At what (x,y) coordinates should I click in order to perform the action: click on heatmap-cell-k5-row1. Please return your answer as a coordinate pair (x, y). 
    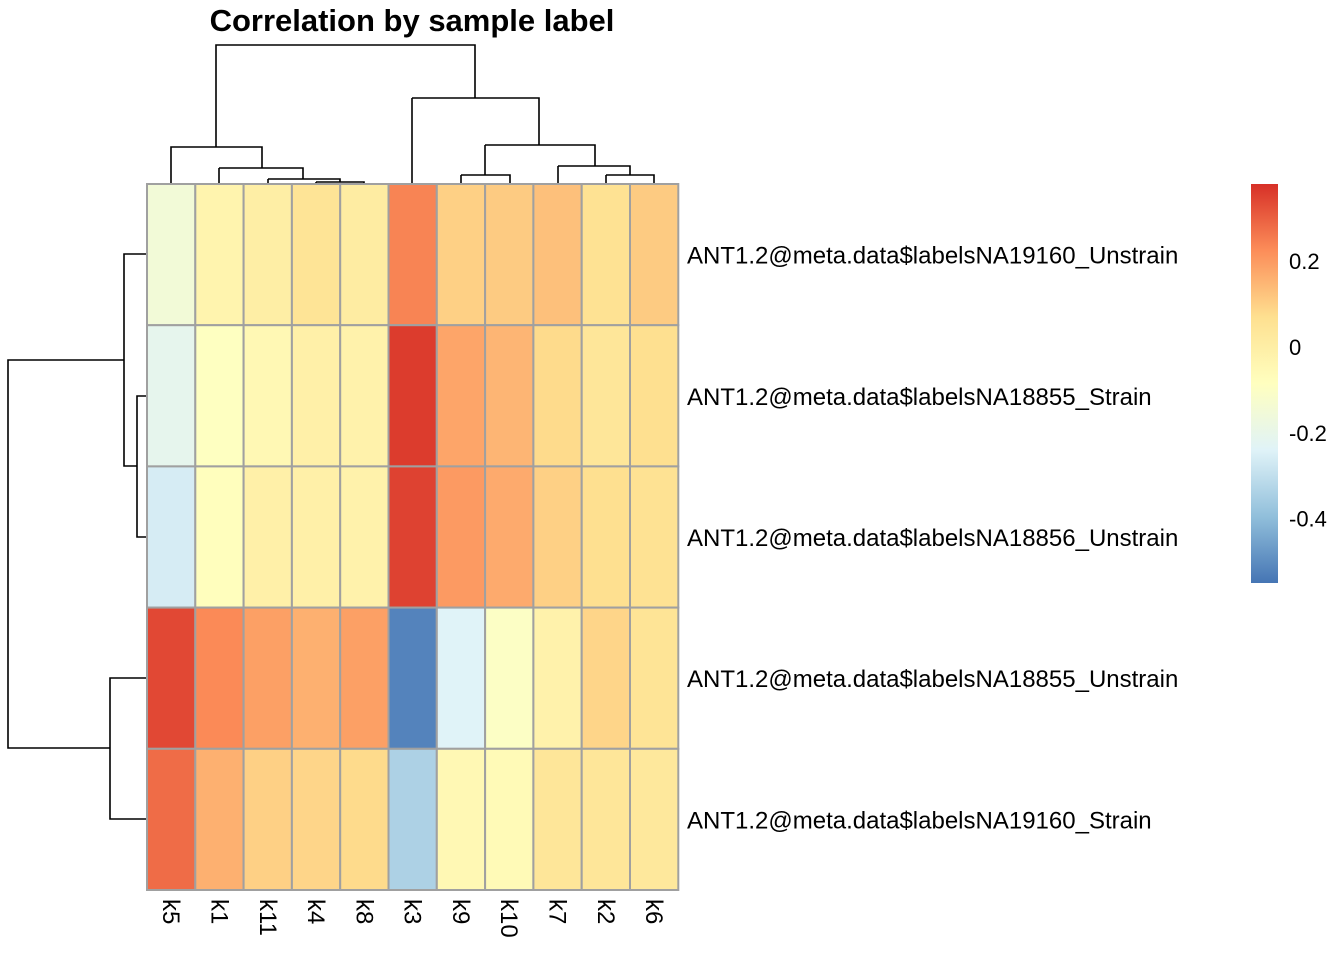
    Looking at the image, I should click on (171, 255).